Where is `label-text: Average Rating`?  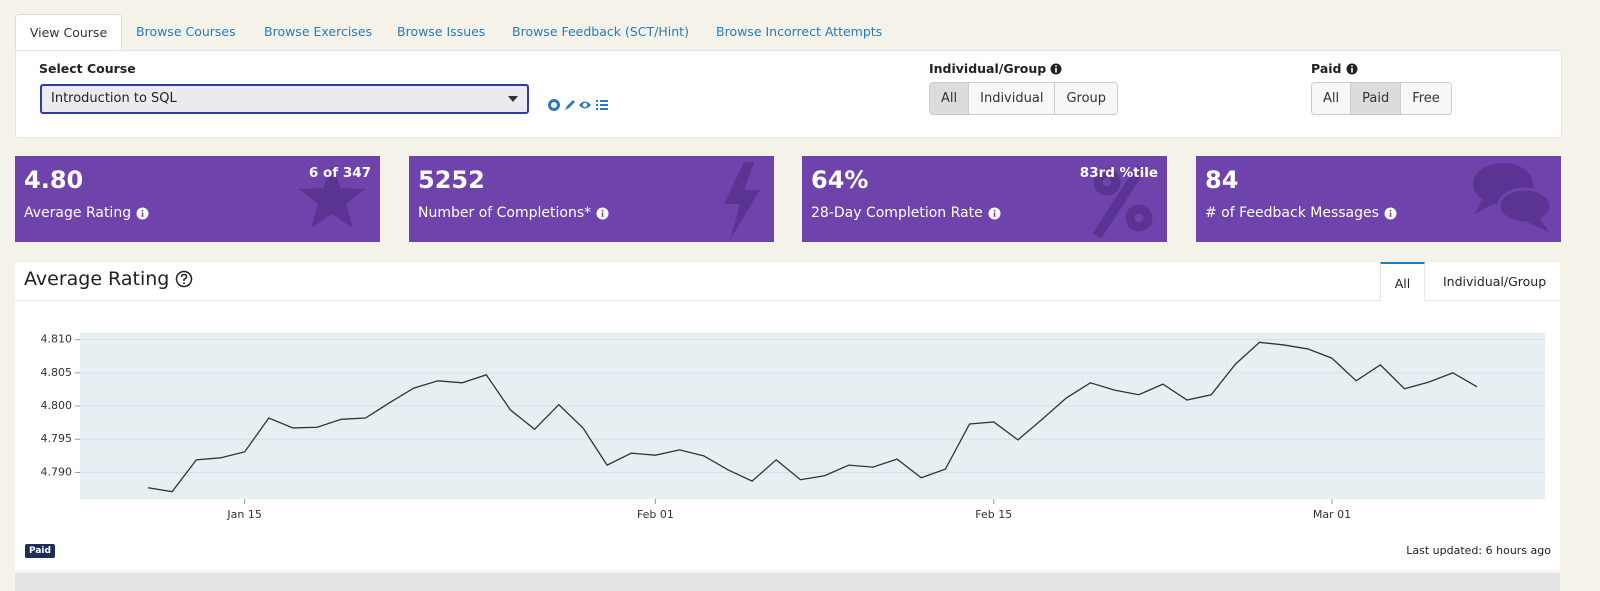 label-text: Average Rating is located at coordinates (78, 213).